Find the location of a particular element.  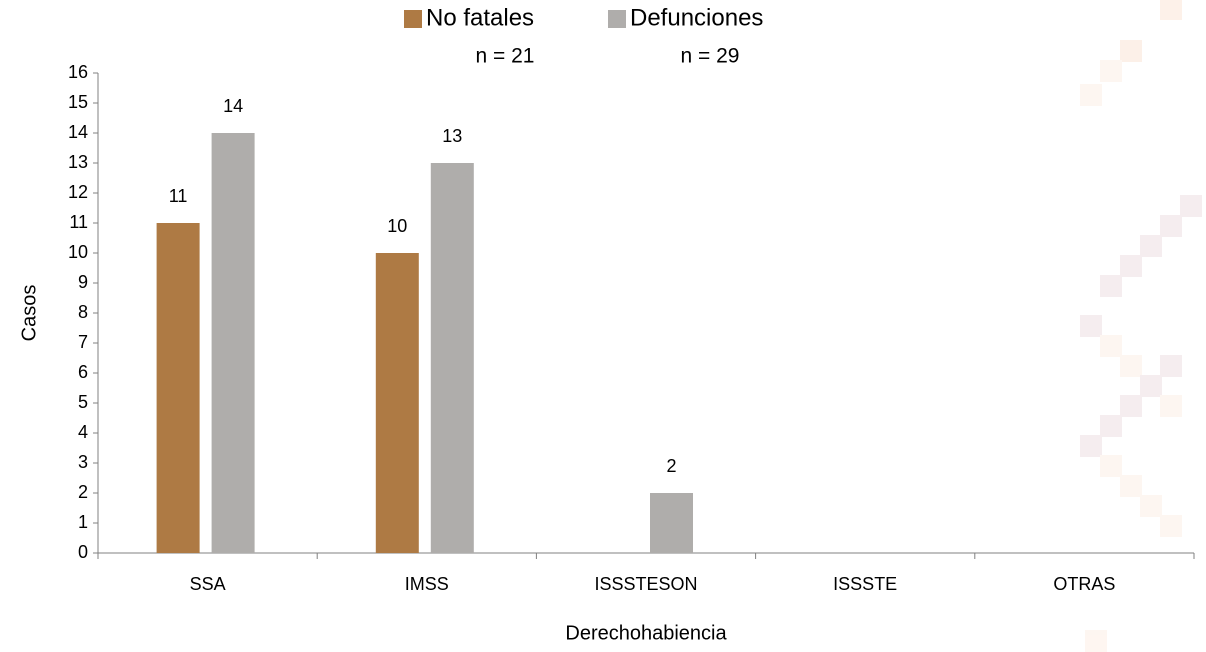

x-axis-title: Derechohabiencia is located at coordinates (646, 633).